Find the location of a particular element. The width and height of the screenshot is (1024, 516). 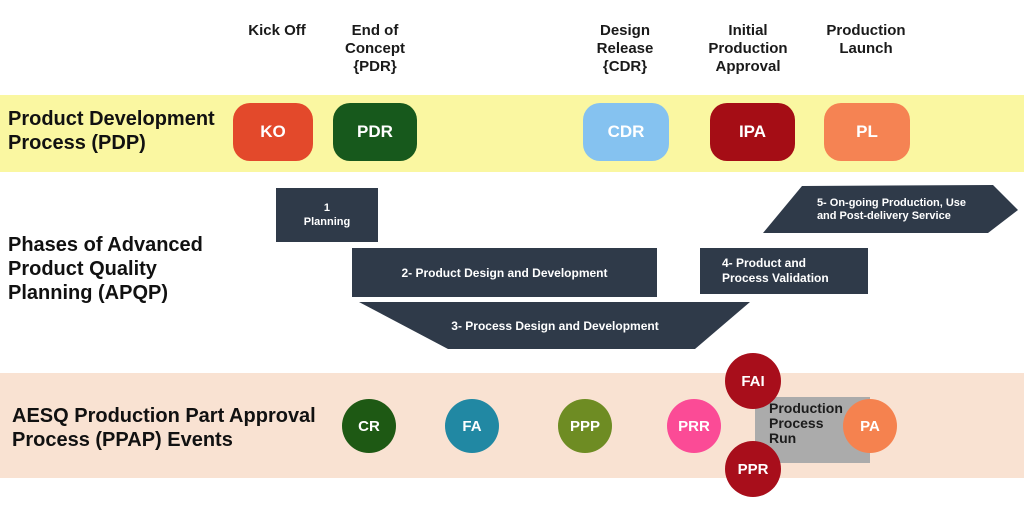

apqp-phase-1-planning: 1 Planning is located at coordinates (327, 215).